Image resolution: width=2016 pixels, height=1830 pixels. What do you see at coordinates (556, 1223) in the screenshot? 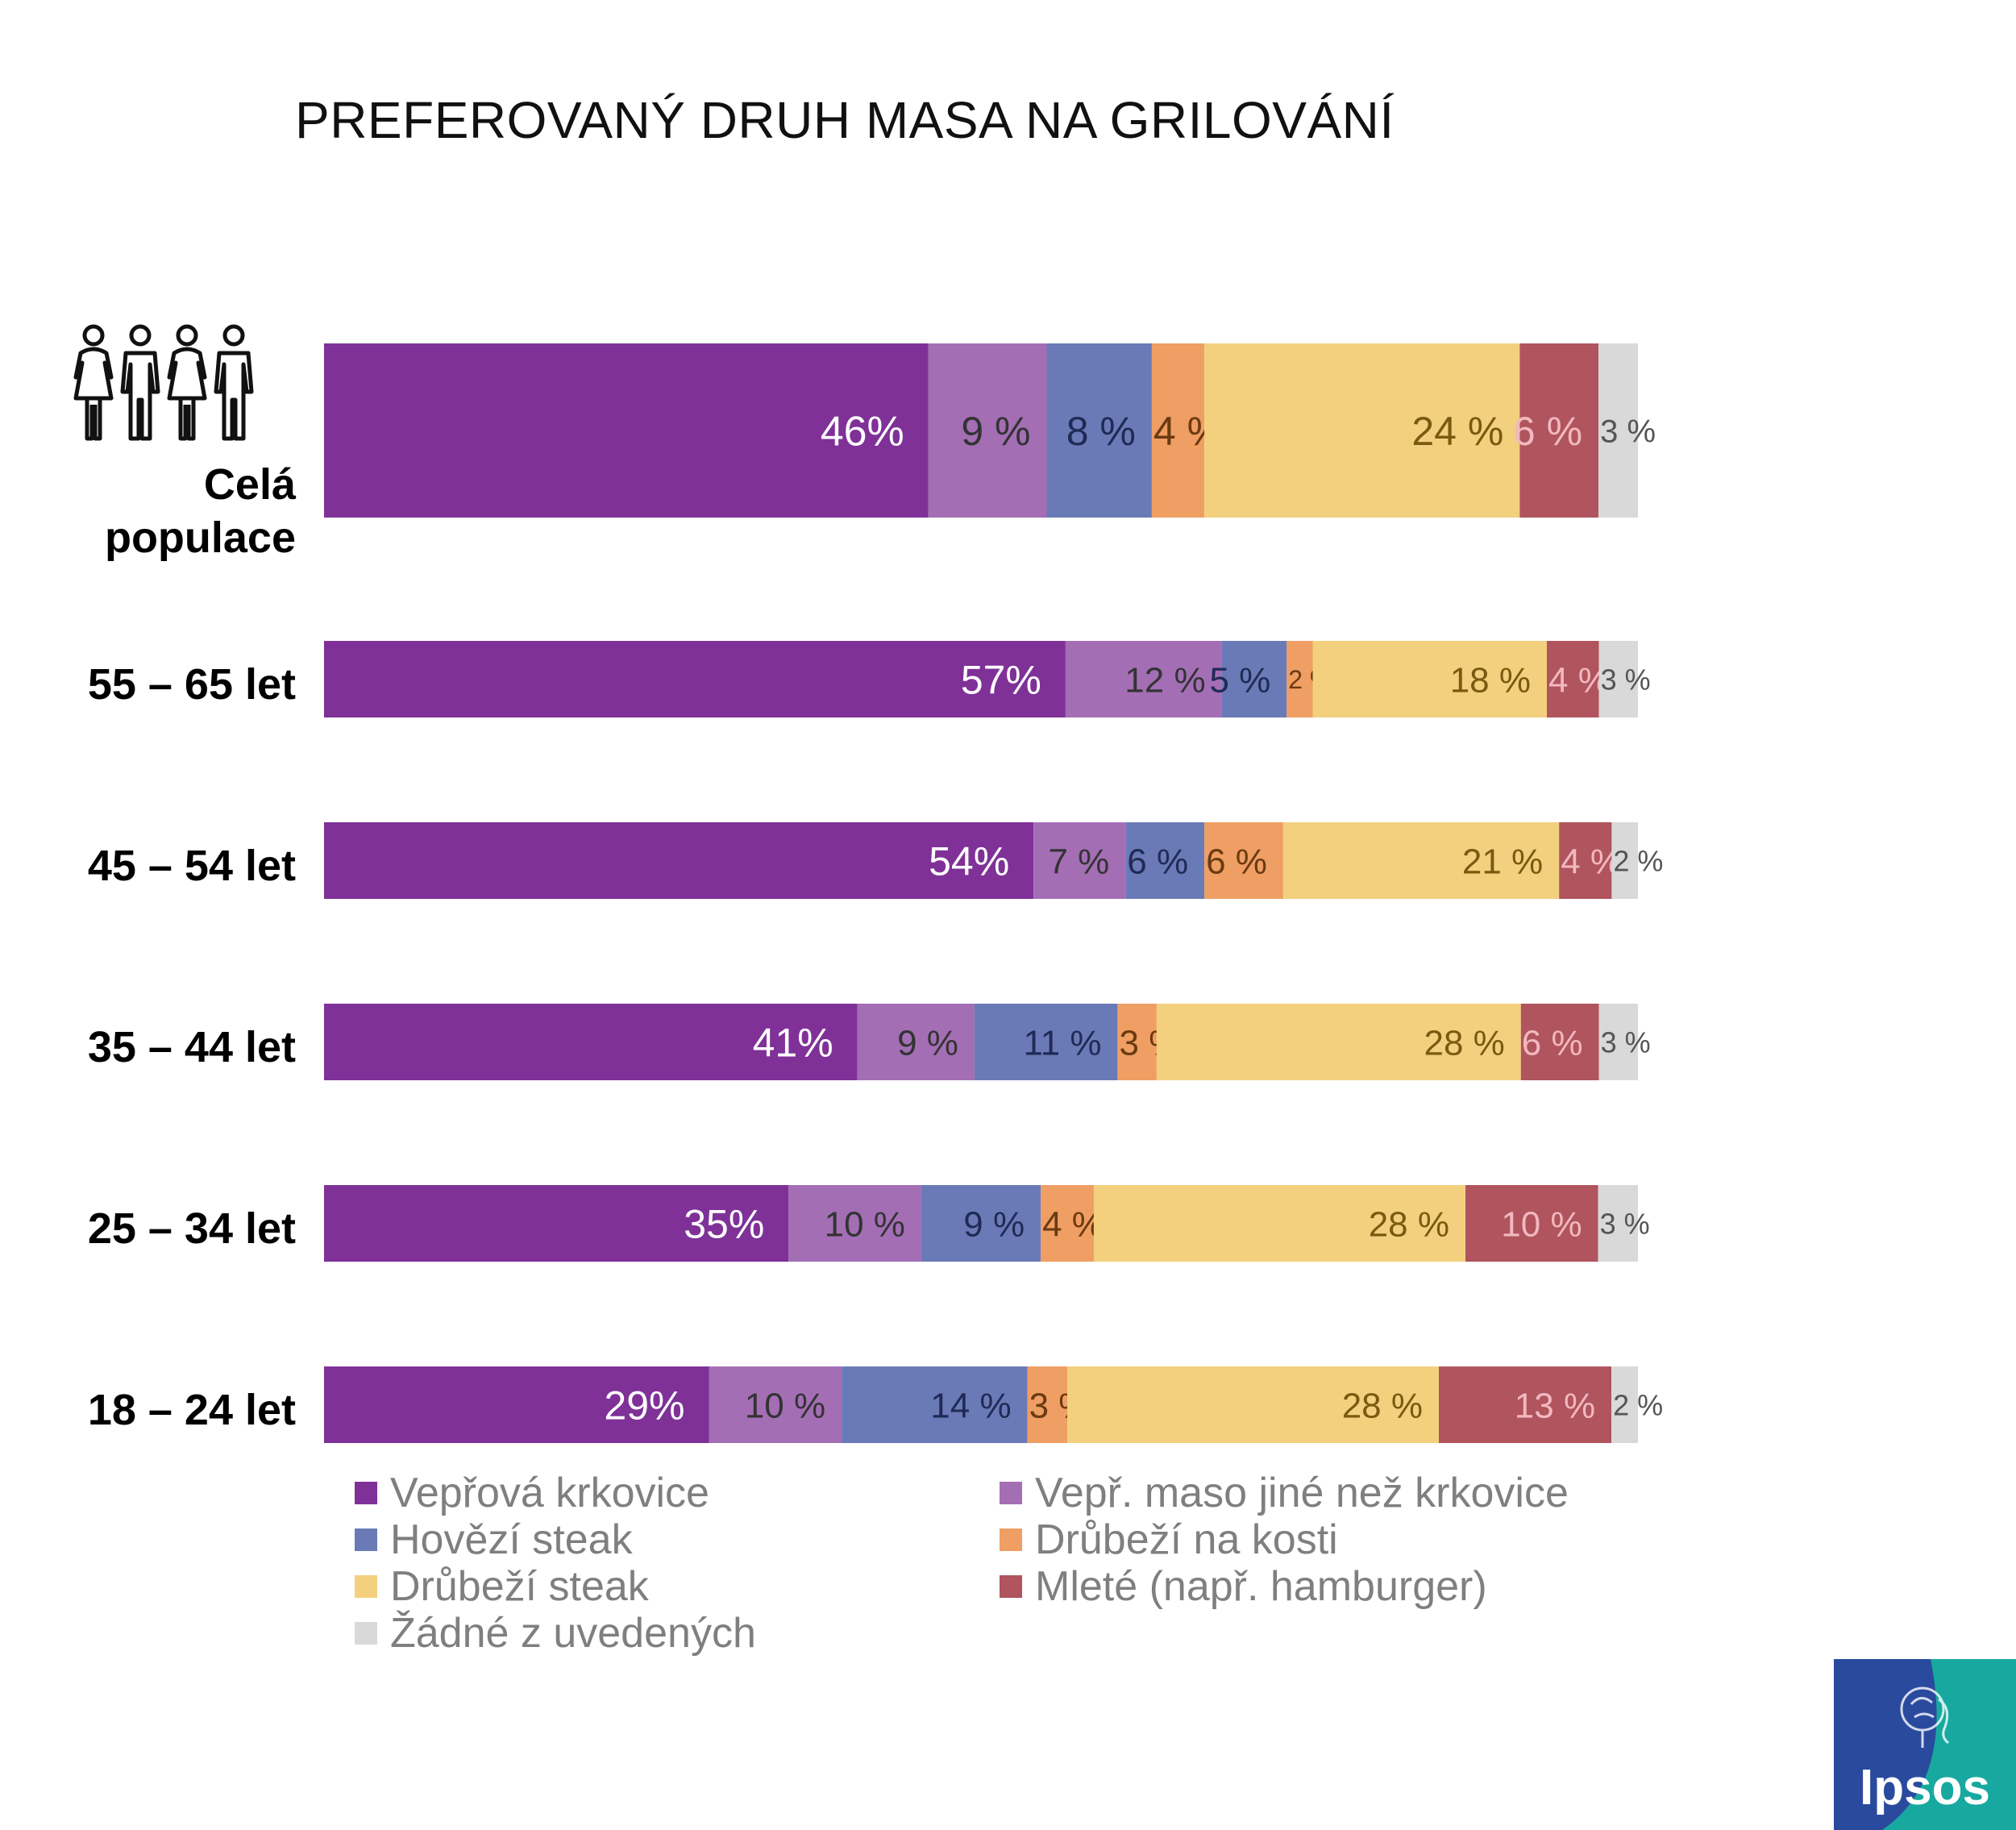
I see `bar-segment-25-34-s0` at bounding box center [556, 1223].